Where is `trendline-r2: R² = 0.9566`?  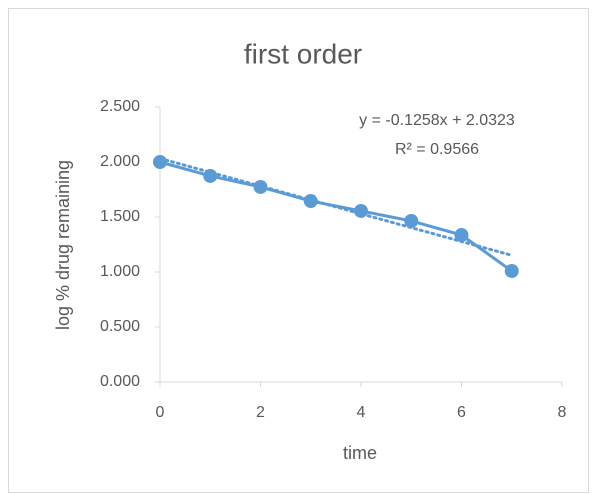
trendline-r2: R² = 0.9566 is located at coordinates (437, 149).